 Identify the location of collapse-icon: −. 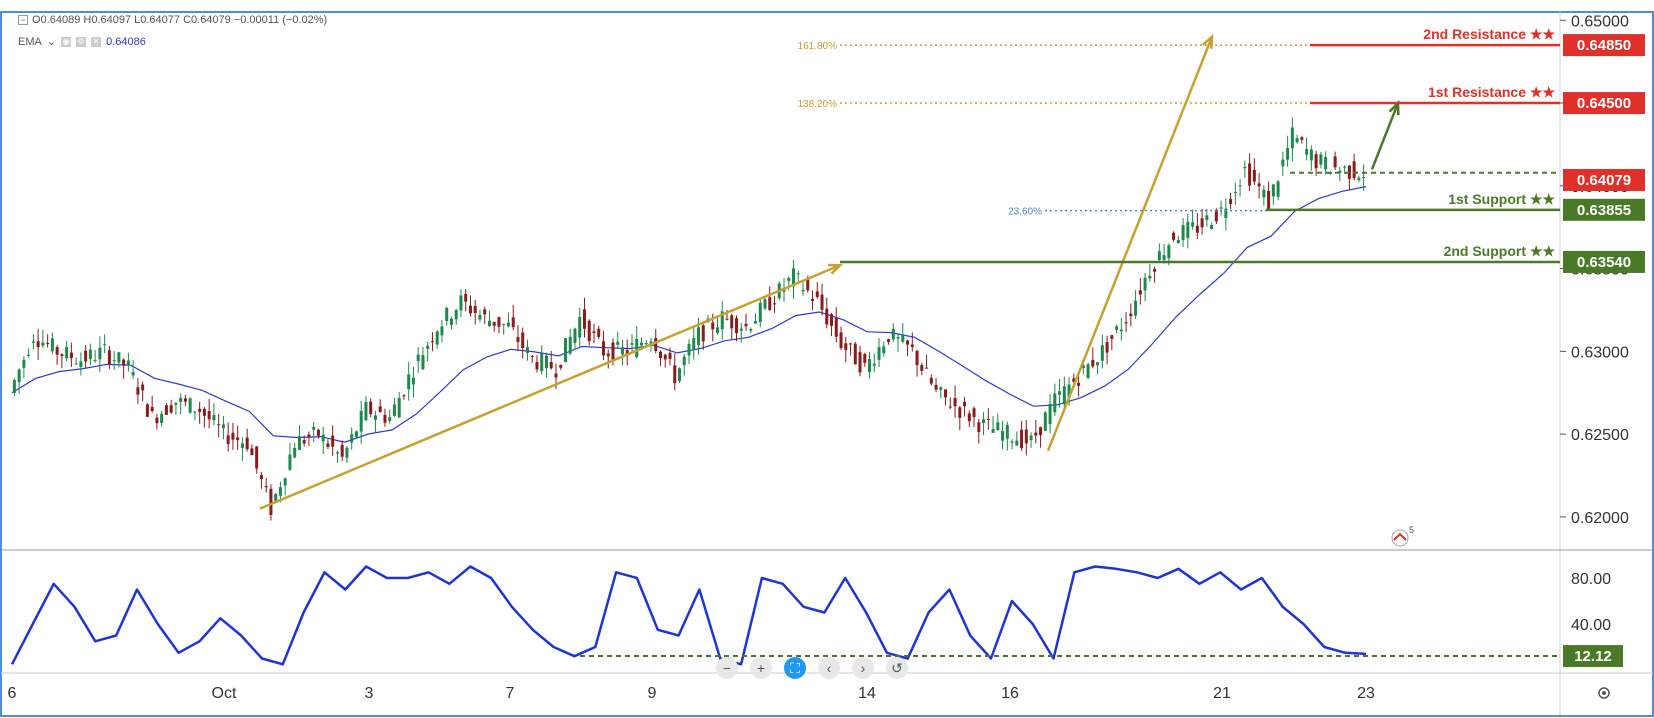
(23, 20).